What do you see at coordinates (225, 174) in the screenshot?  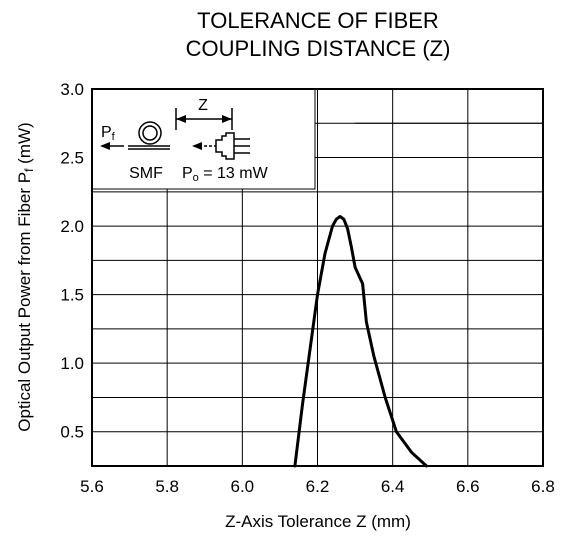 I see `po-label: Po = 13 mW` at bounding box center [225, 174].